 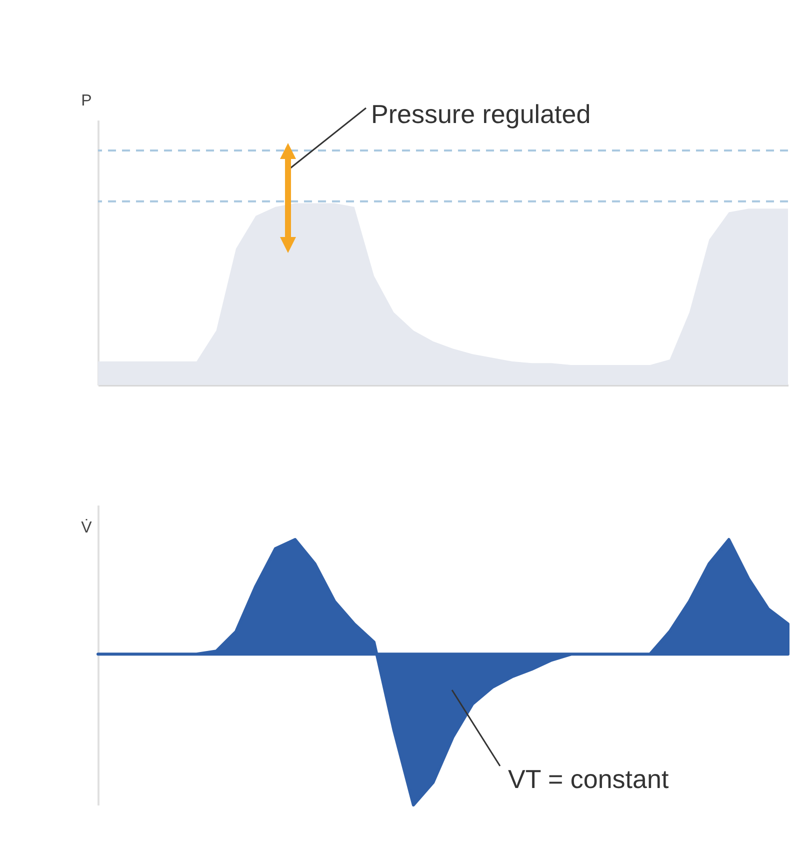 I want to click on y-axis-title: V̇, so click(x=86, y=527).